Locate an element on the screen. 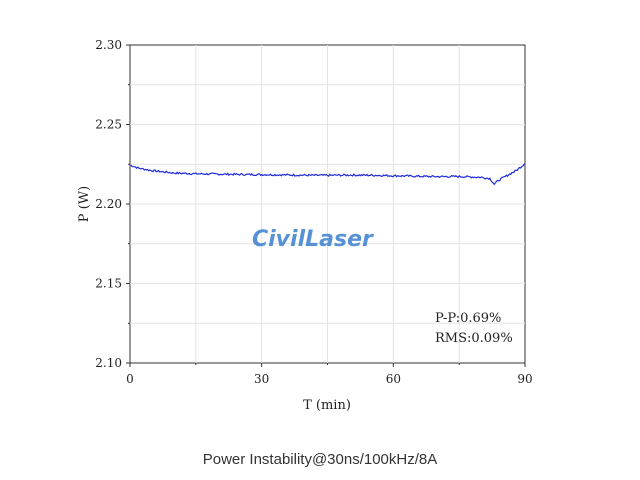 The image size is (640, 480). y-tick-label: 2.10 is located at coordinates (108, 363).